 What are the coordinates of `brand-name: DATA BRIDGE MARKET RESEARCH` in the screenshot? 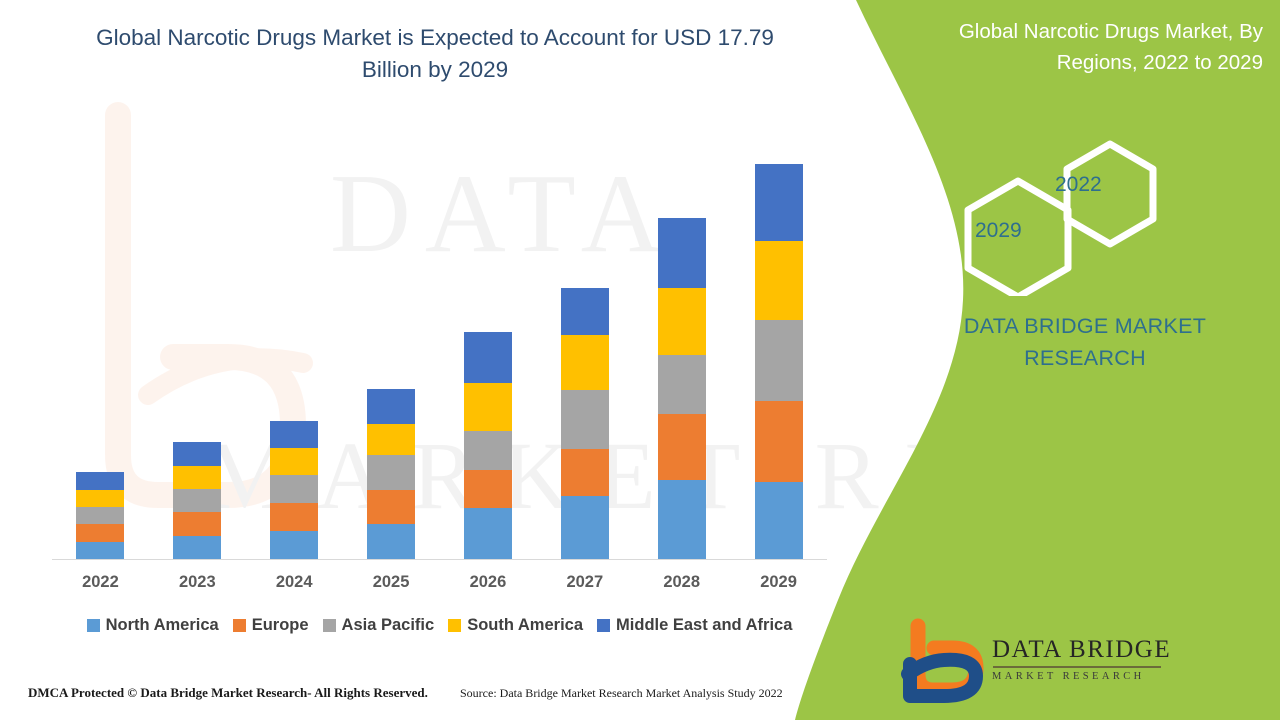 It's located at (1085, 342).